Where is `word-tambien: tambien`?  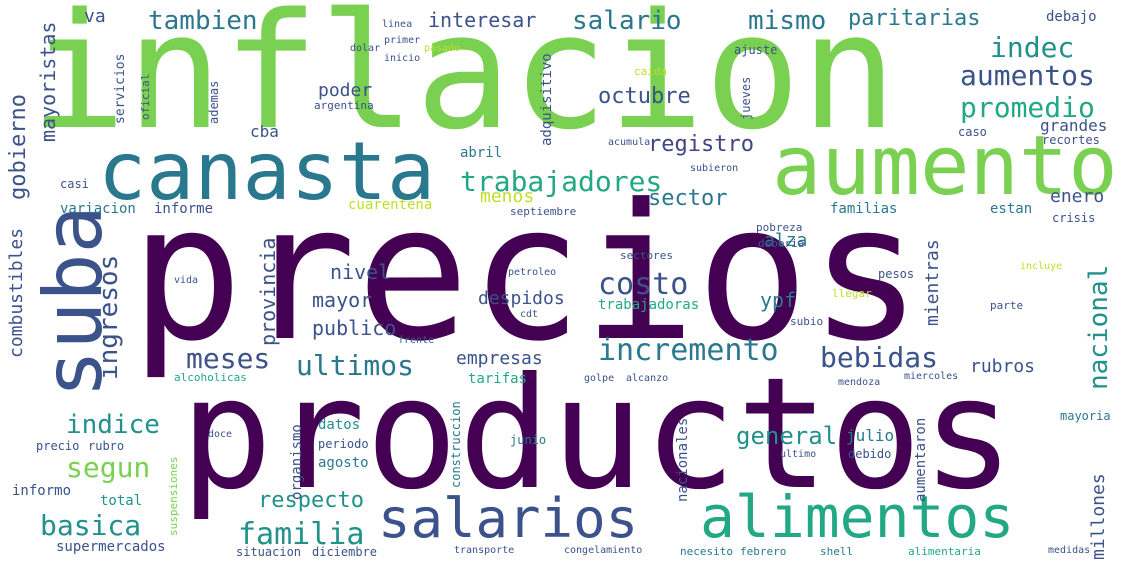 word-tambien: tambien is located at coordinates (203, 21).